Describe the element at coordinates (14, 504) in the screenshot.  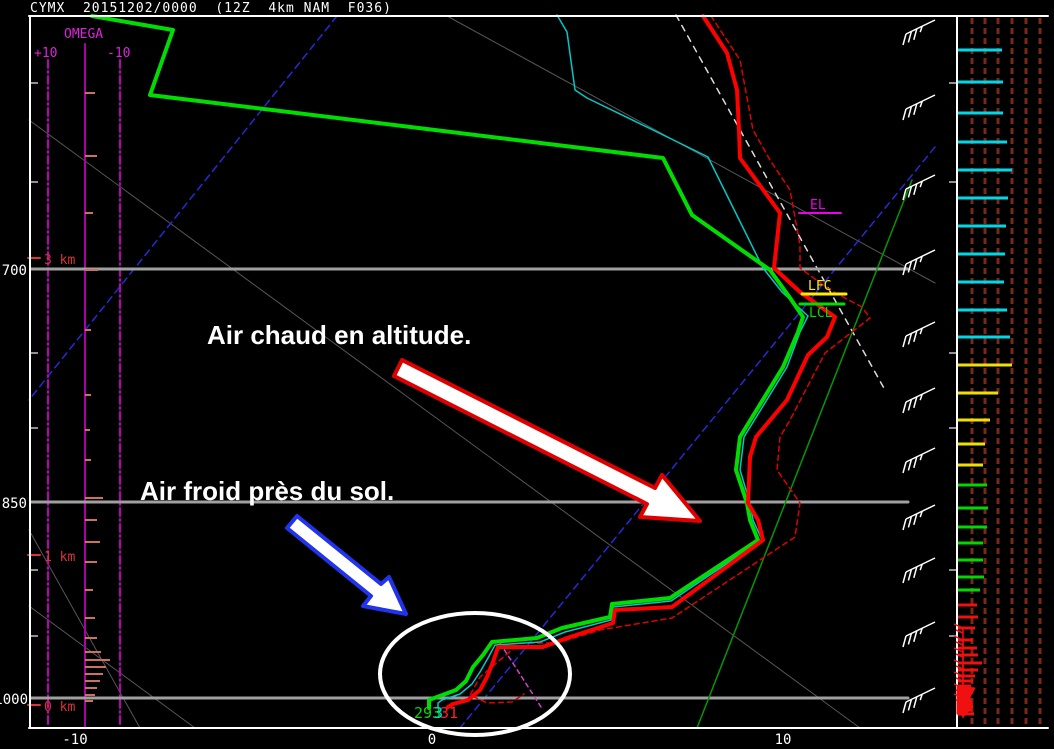
I see `pressure-label-850: 850` at that location.